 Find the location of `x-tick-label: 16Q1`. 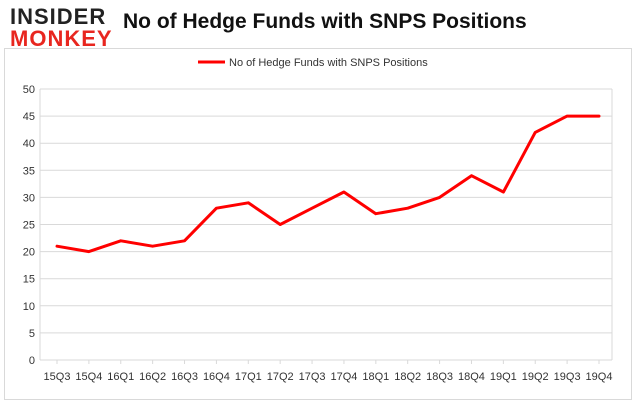

x-tick-label: 16Q1 is located at coordinates (120, 377).